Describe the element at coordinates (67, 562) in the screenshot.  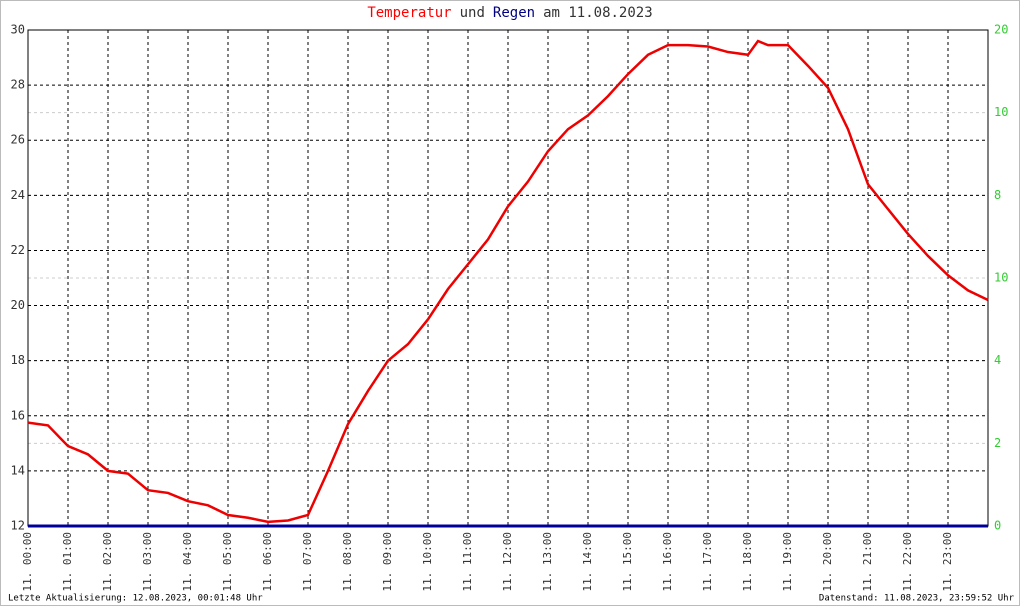
I see `x-tick-label: 11. 01:00` at that location.